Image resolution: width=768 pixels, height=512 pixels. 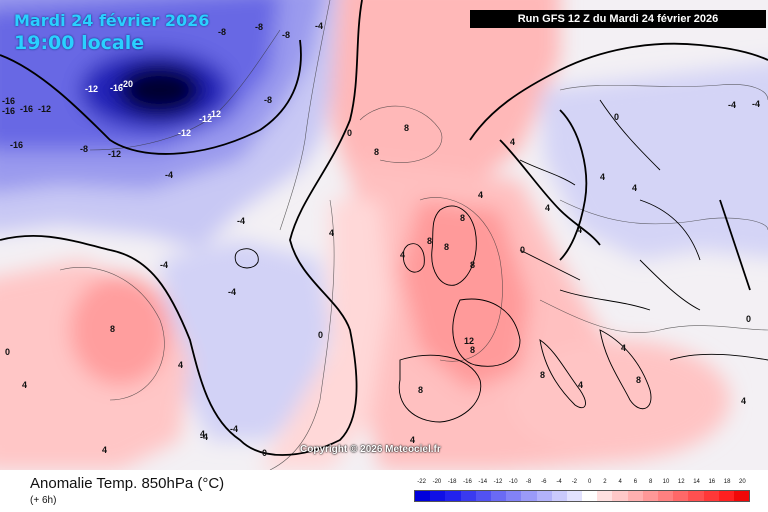 I want to click on scale-tick-label: -10, so click(x=513, y=482).